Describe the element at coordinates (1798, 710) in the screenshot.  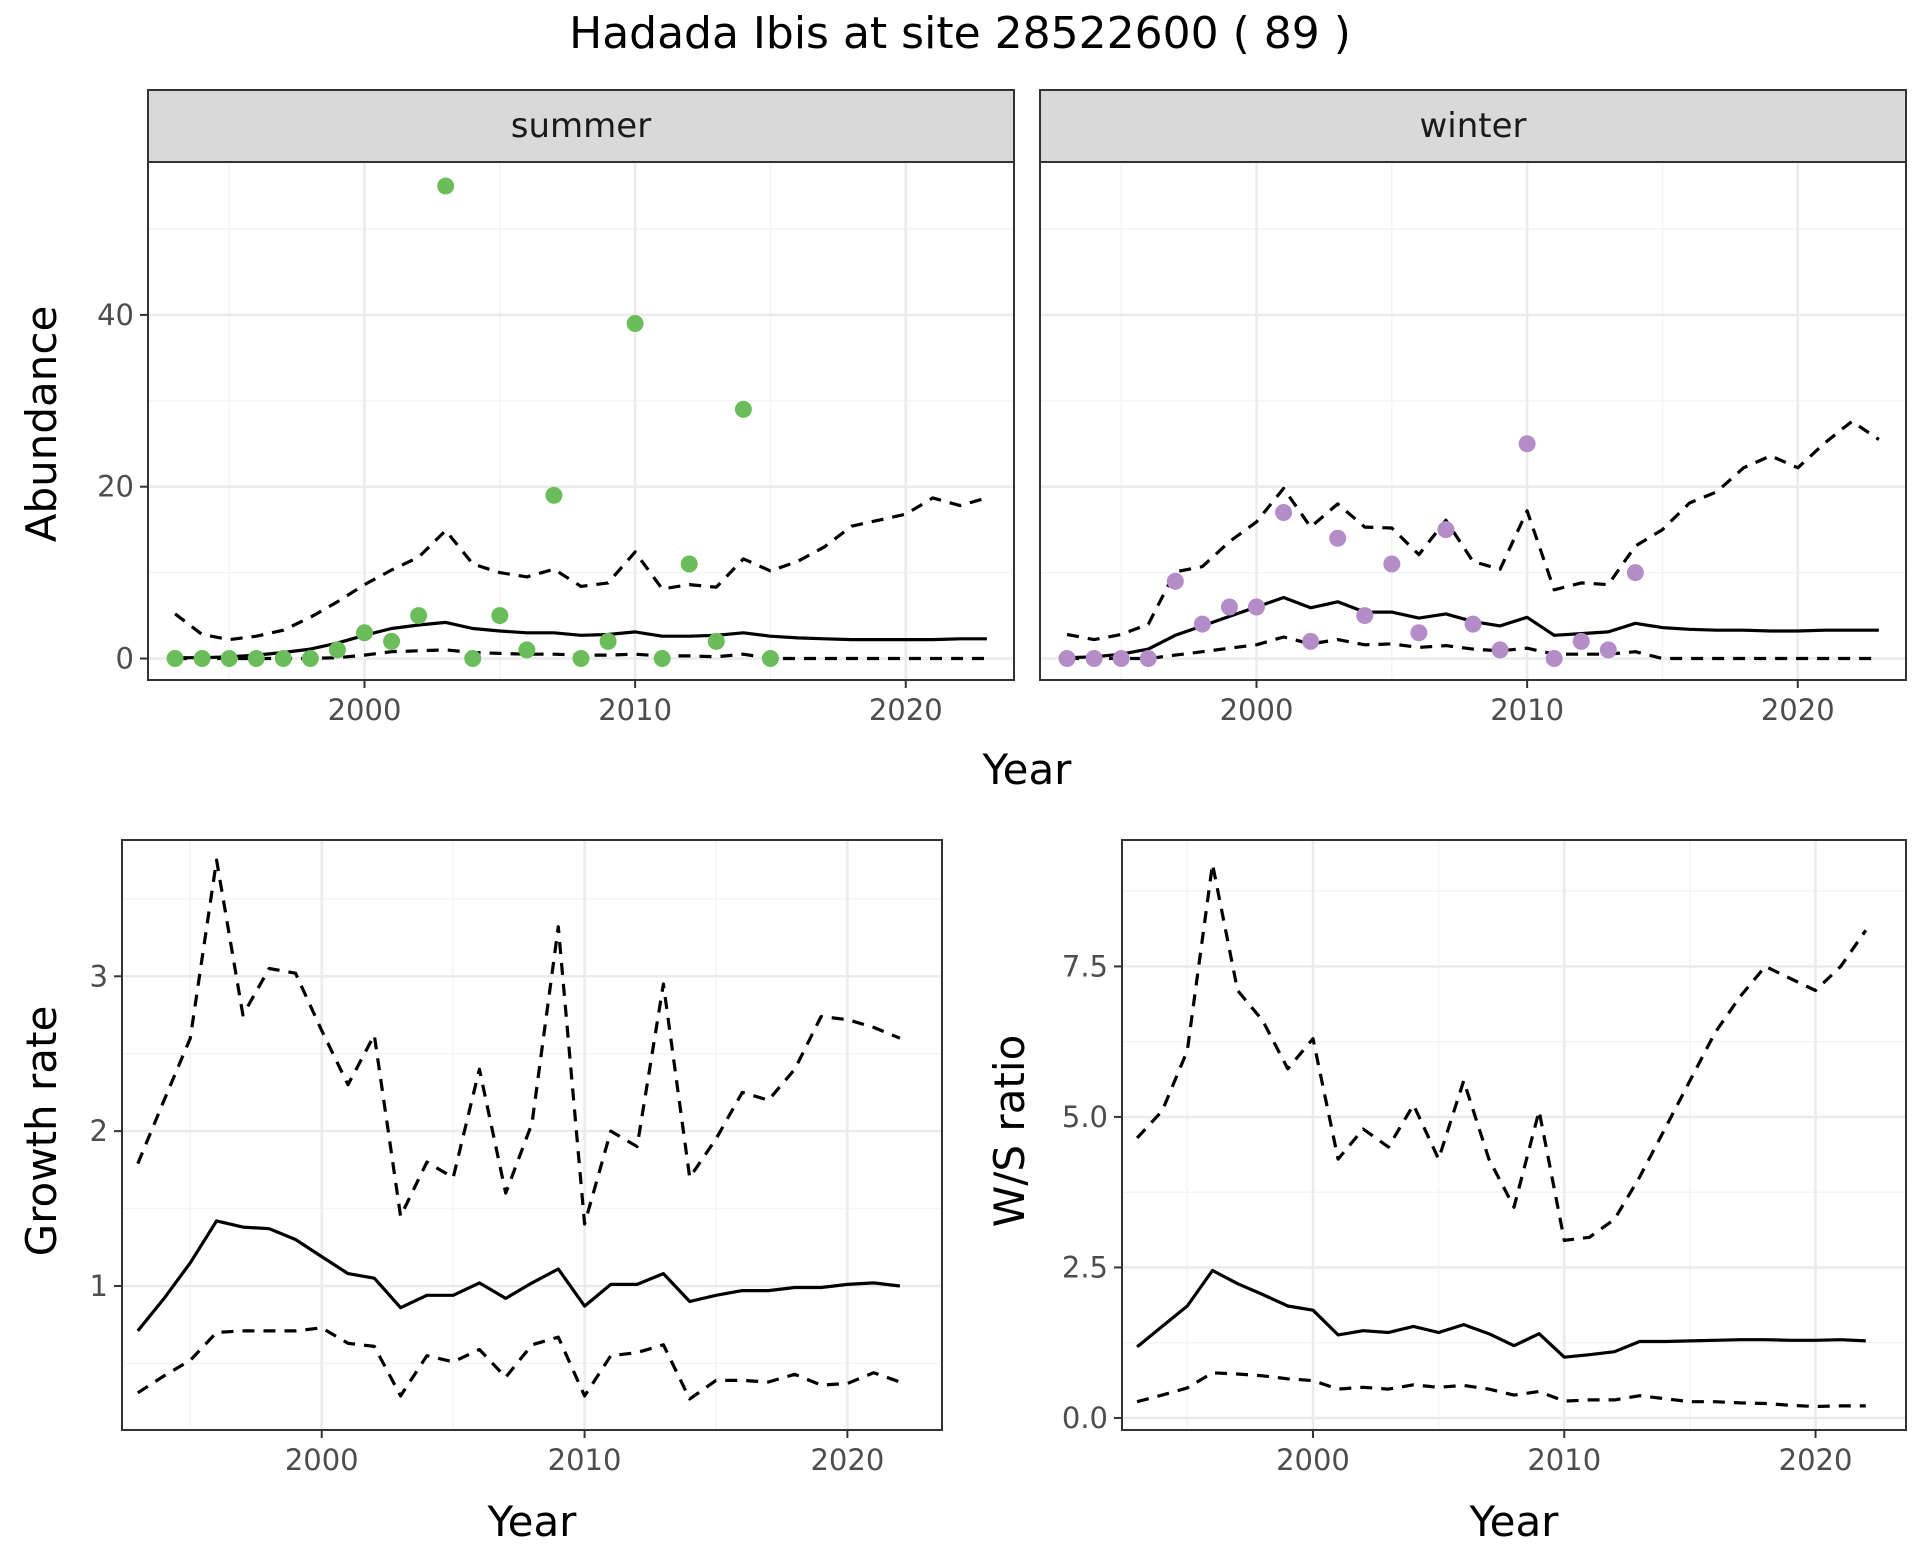
I see `winter-x-tick-label: 2020` at that location.